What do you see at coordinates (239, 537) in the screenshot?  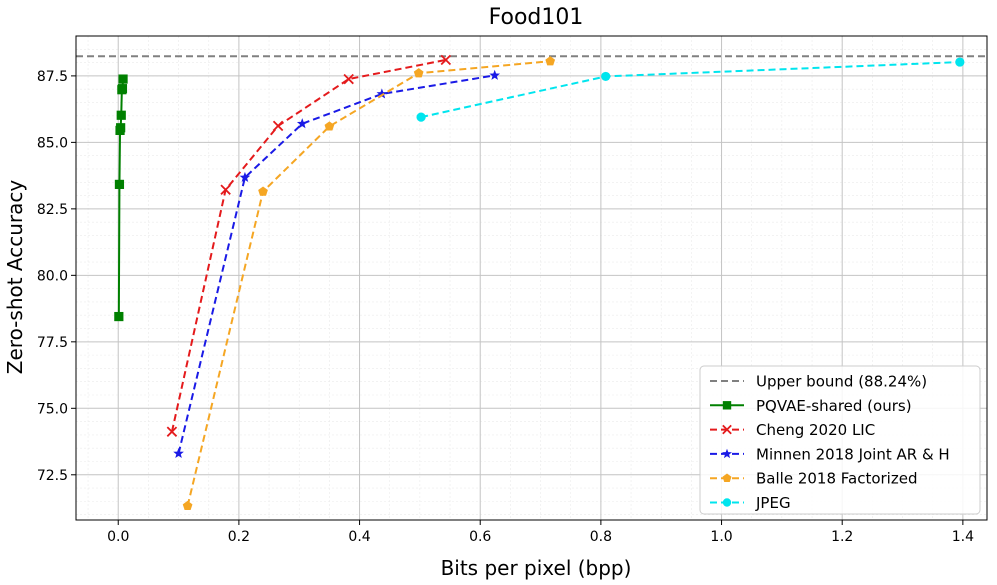 I see `x-tick-label: 0.2` at bounding box center [239, 537].